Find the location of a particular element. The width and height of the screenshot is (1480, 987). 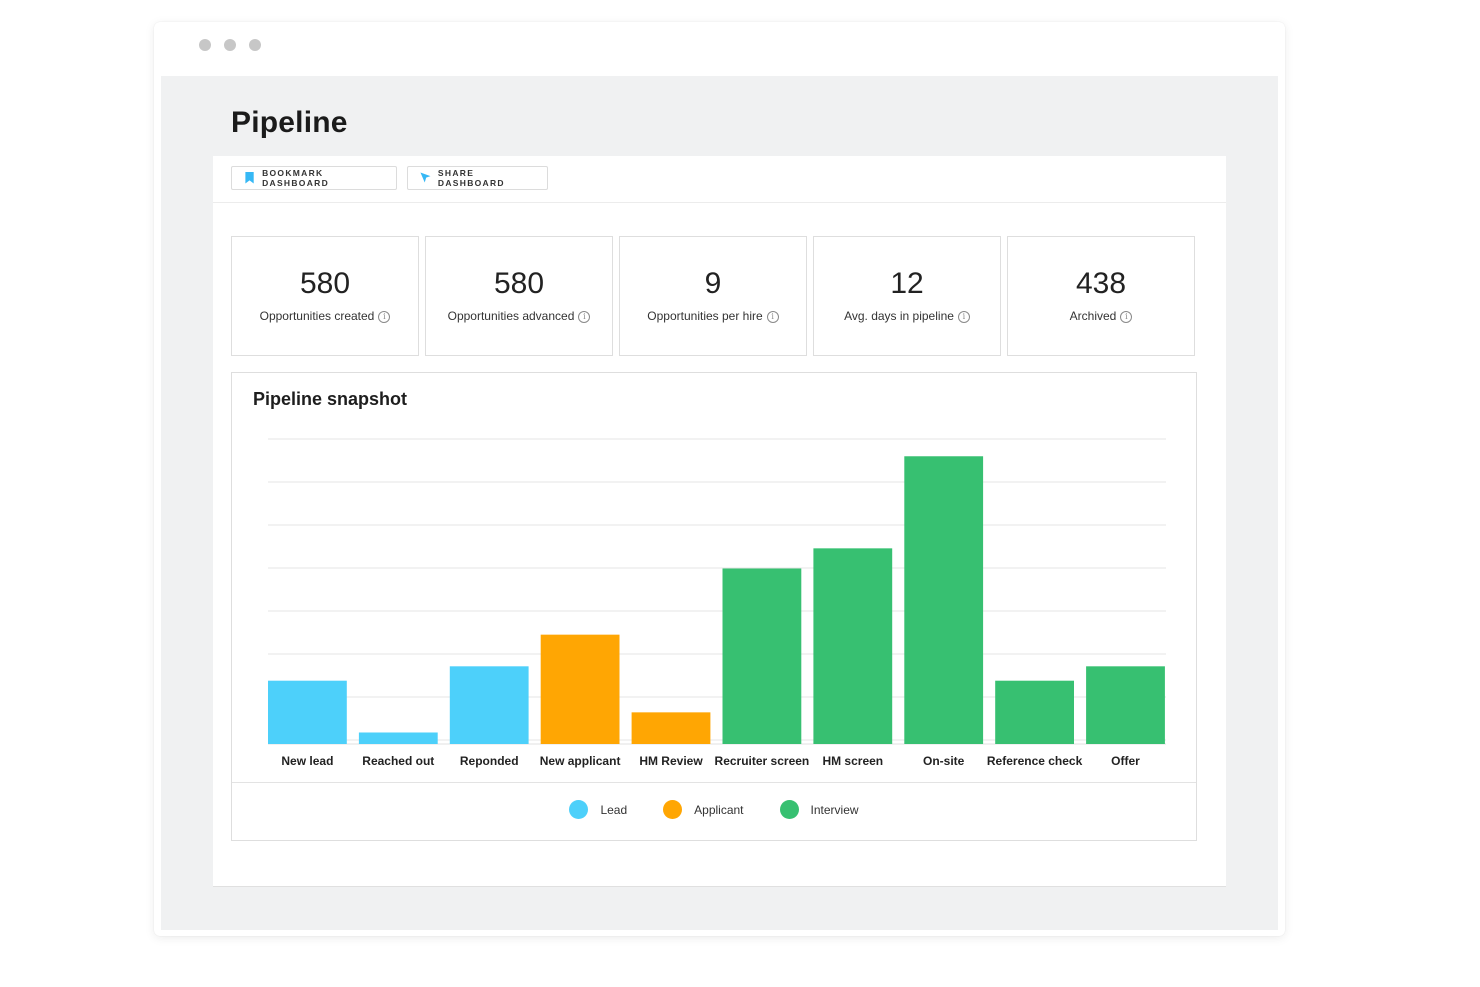

bar-reference-check is located at coordinates (1034, 712).